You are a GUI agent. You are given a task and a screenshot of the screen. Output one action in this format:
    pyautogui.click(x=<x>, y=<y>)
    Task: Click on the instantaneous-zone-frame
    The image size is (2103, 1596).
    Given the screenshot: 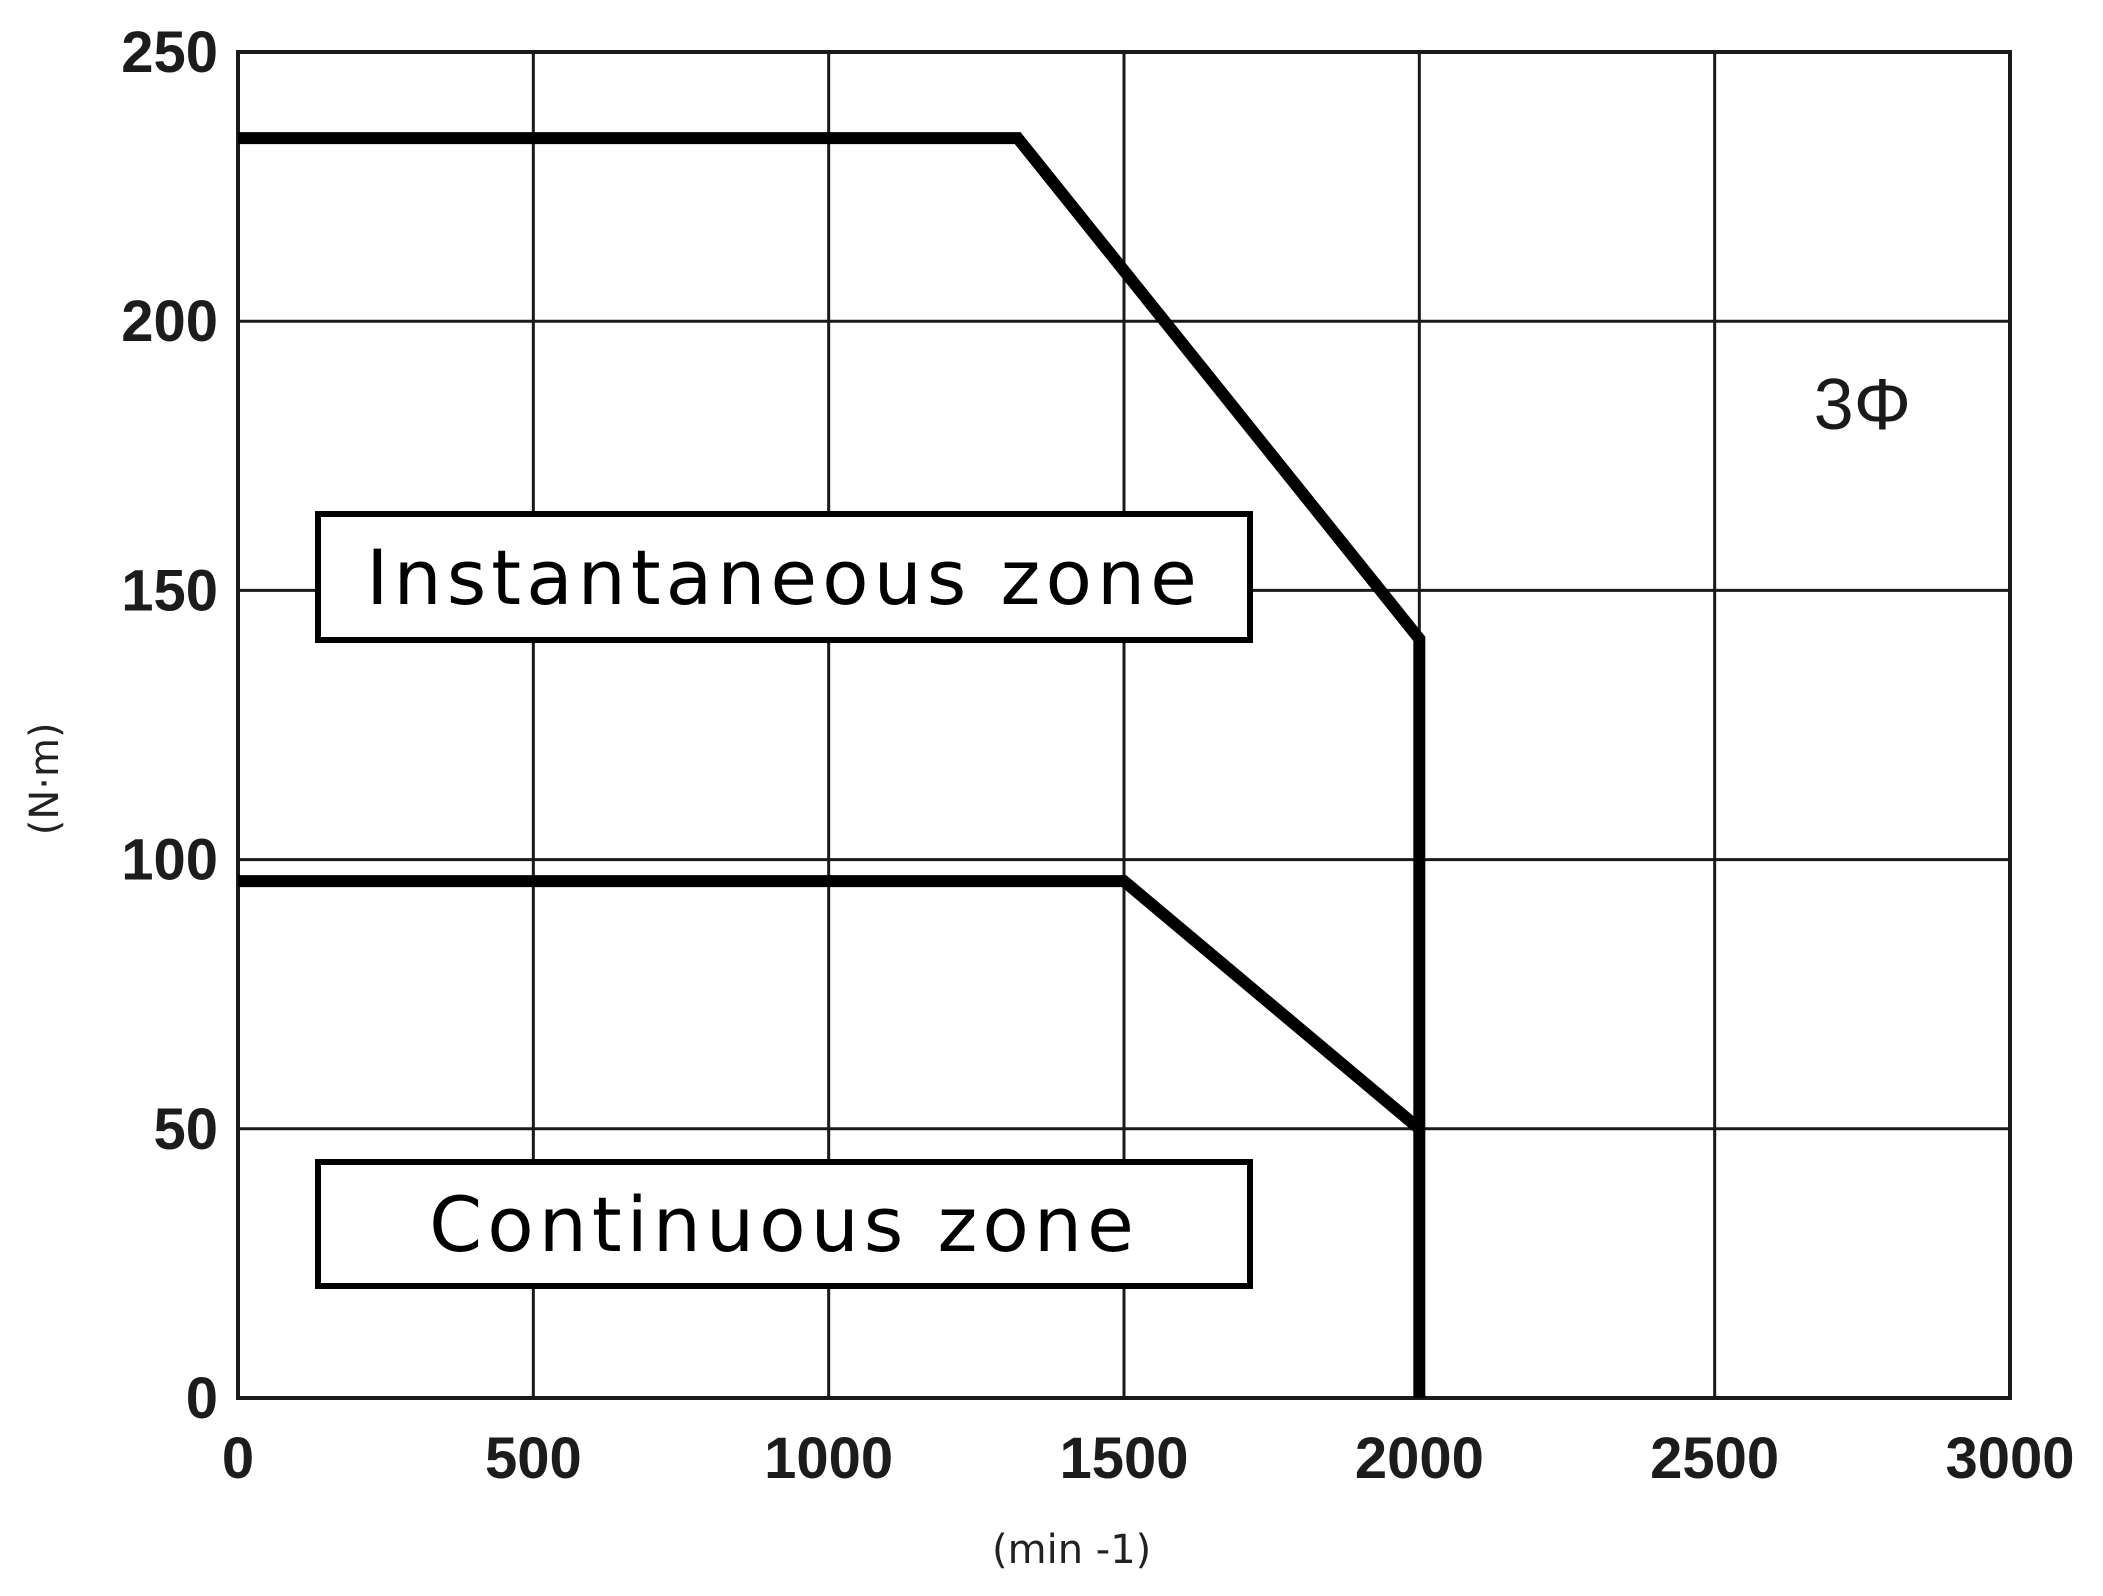 What is the action you would take?
    pyautogui.click(x=784, y=577)
    